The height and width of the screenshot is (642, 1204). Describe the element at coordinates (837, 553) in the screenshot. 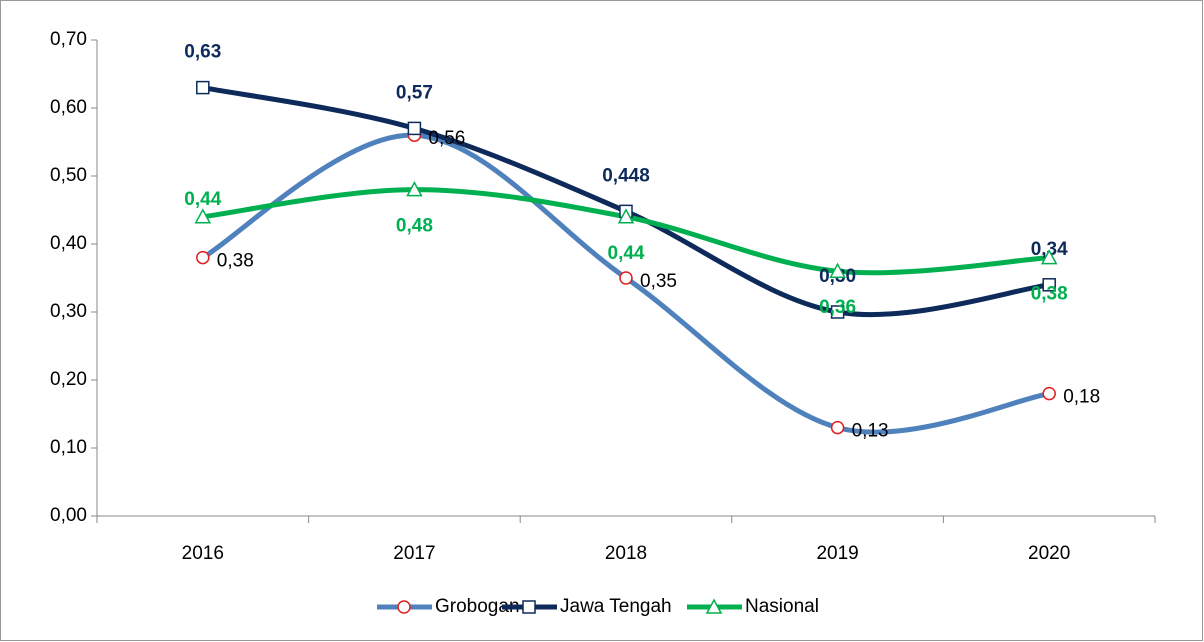

I see `x-tick-label: 2019` at that location.